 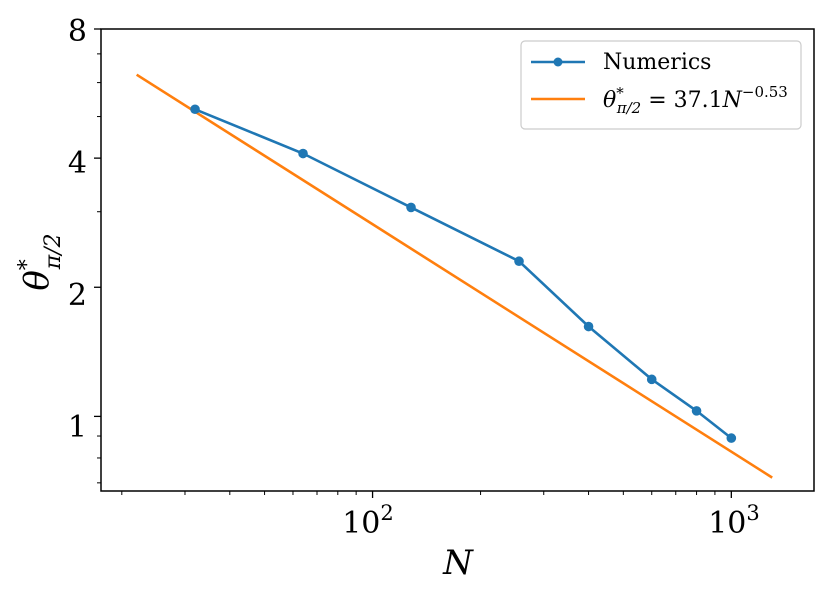 I want to click on svg-text: θ*π/2, so click(x=40, y=261).